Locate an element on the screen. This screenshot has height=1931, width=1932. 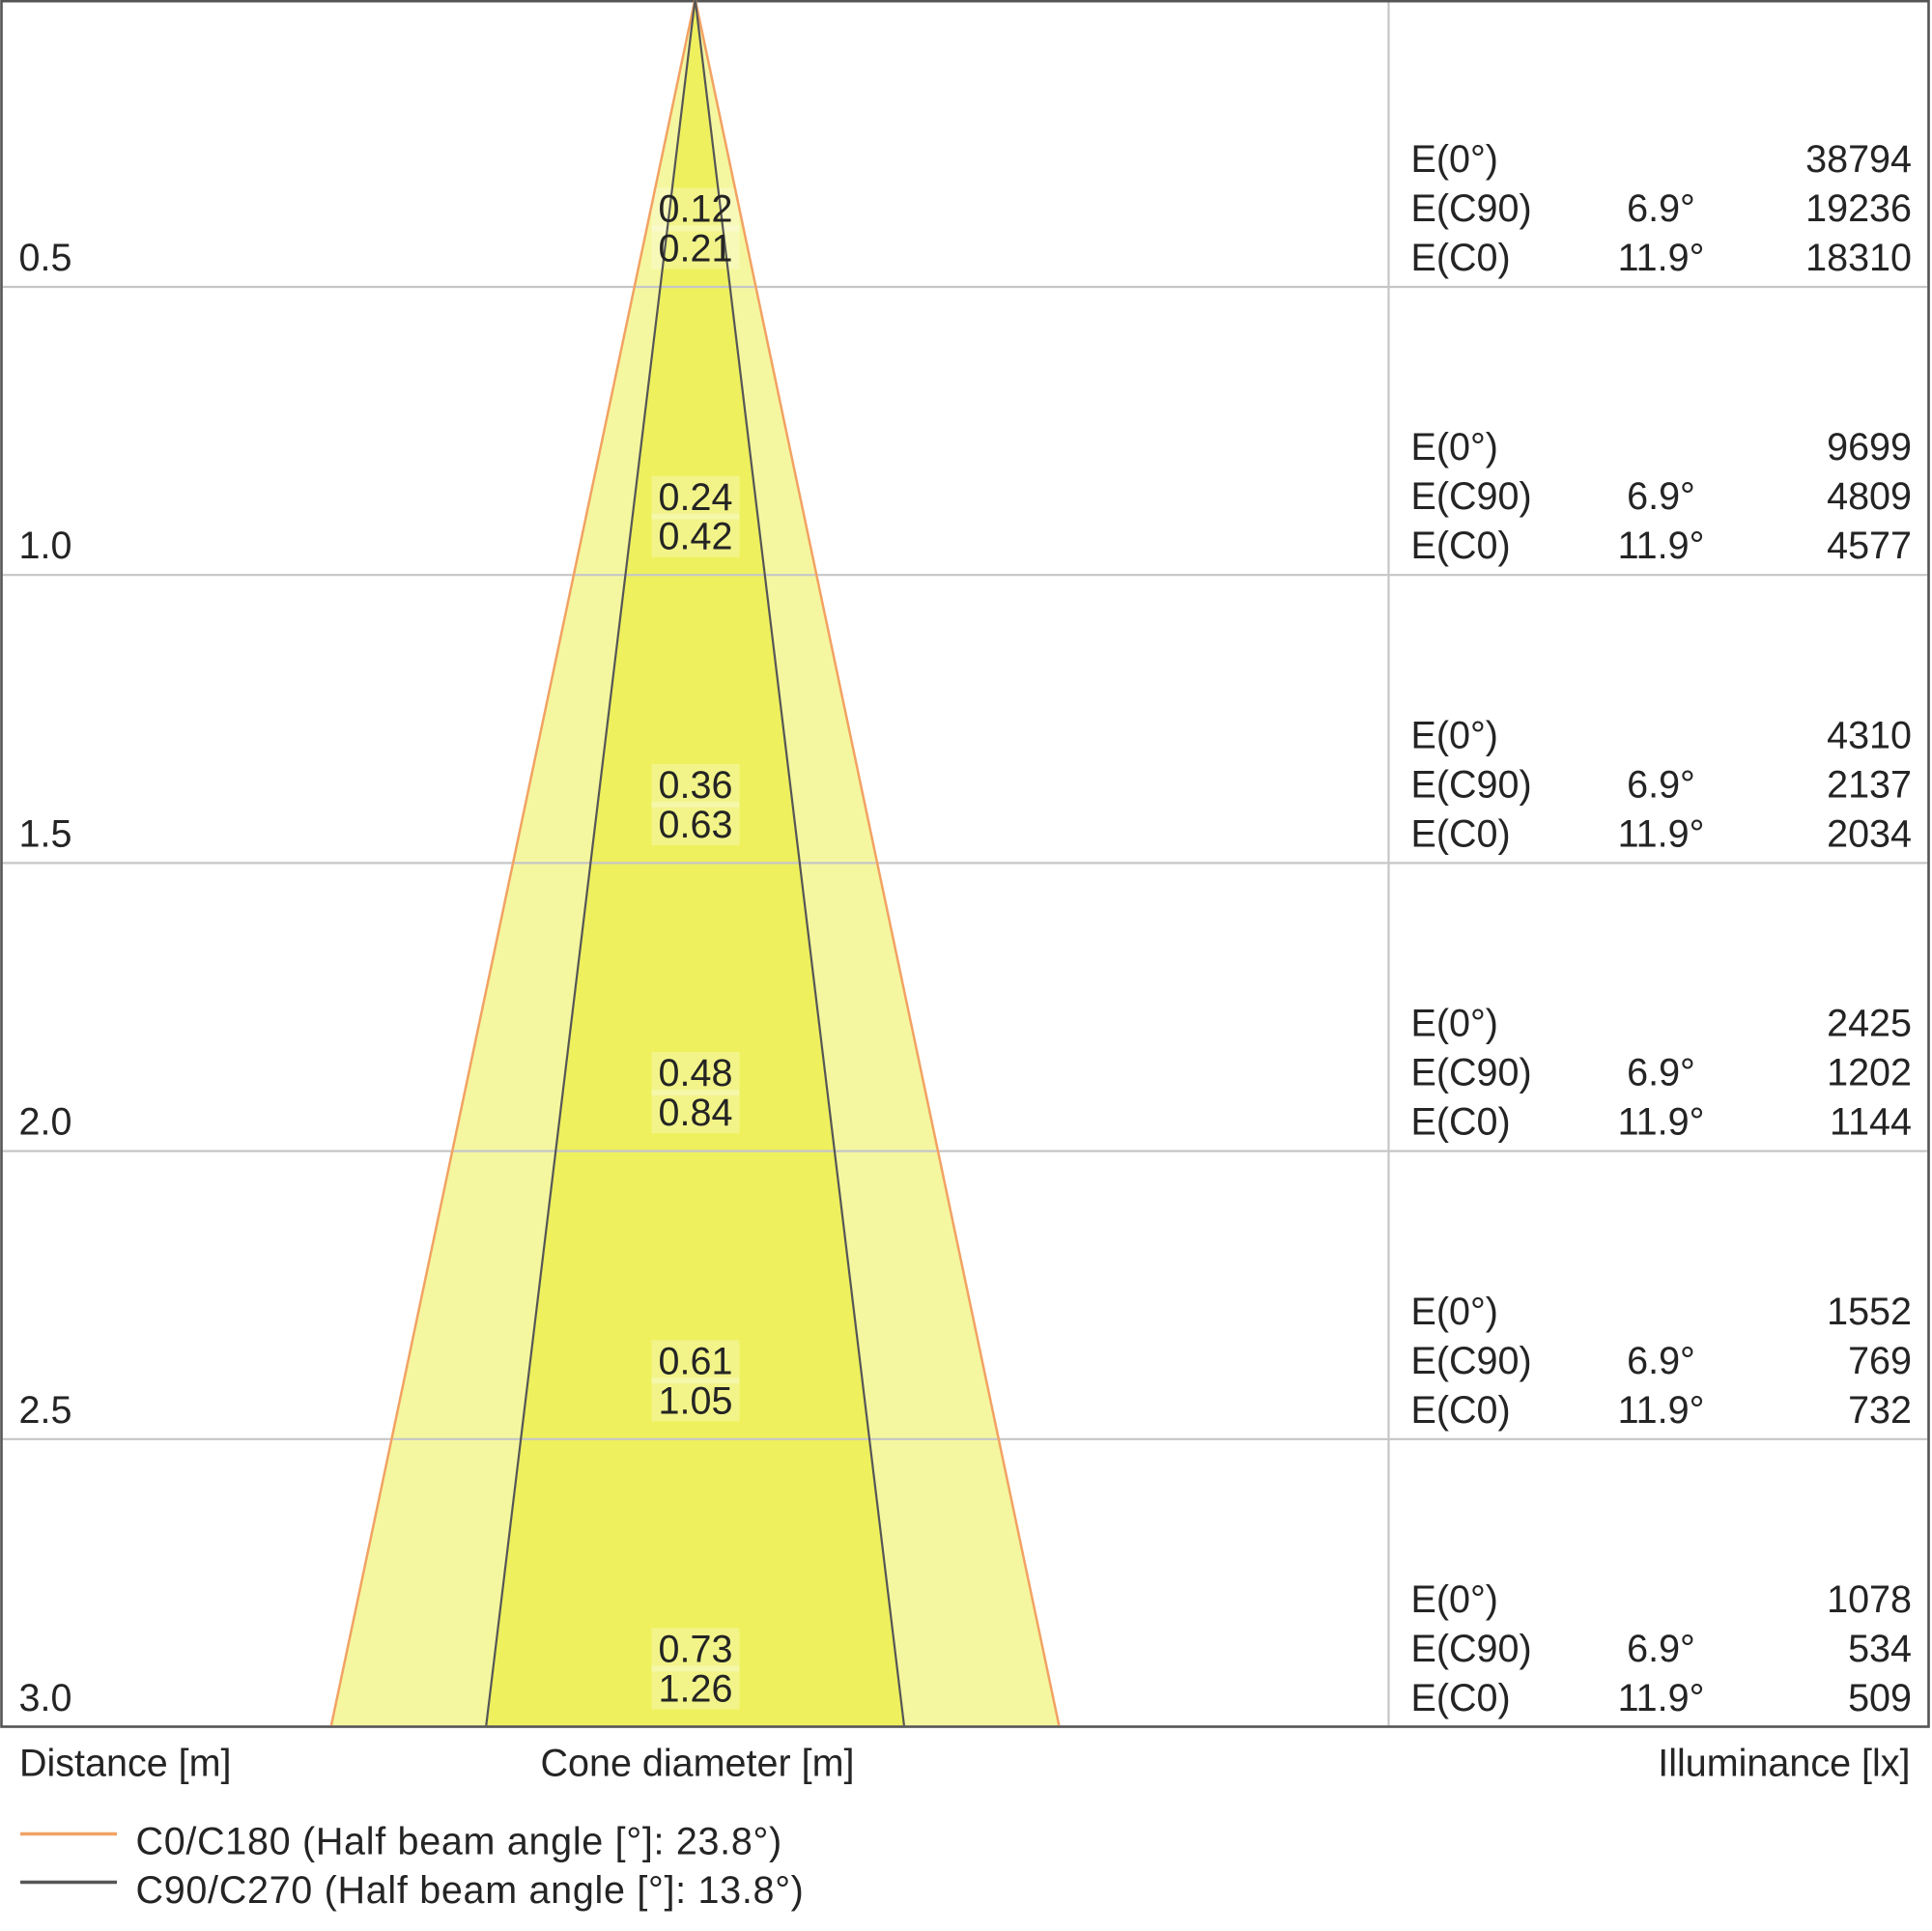
svg-text: 38794 is located at coordinates (1858, 159).